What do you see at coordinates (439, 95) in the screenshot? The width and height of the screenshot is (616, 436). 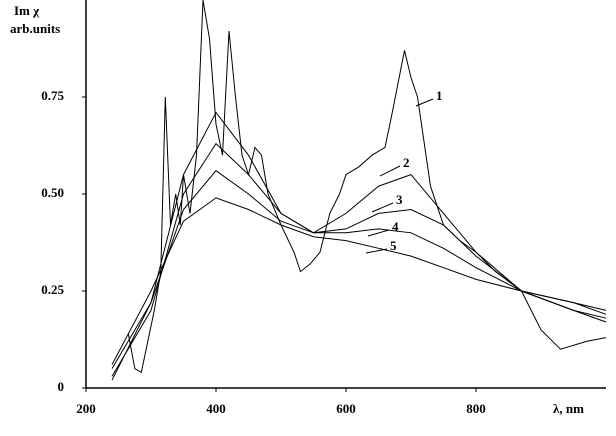 I see `series-label: 1` at bounding box center [439, 95].